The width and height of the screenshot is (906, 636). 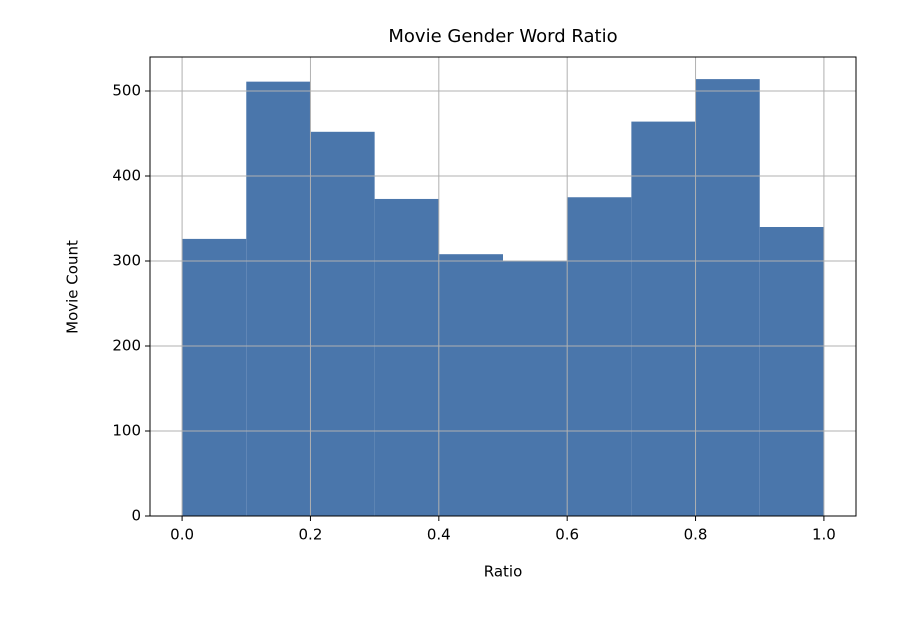 What do you see at coordinates (439, 535) in the screenshot?
I see `x-tick-label: 0.4` at bounding box center [439, 535].